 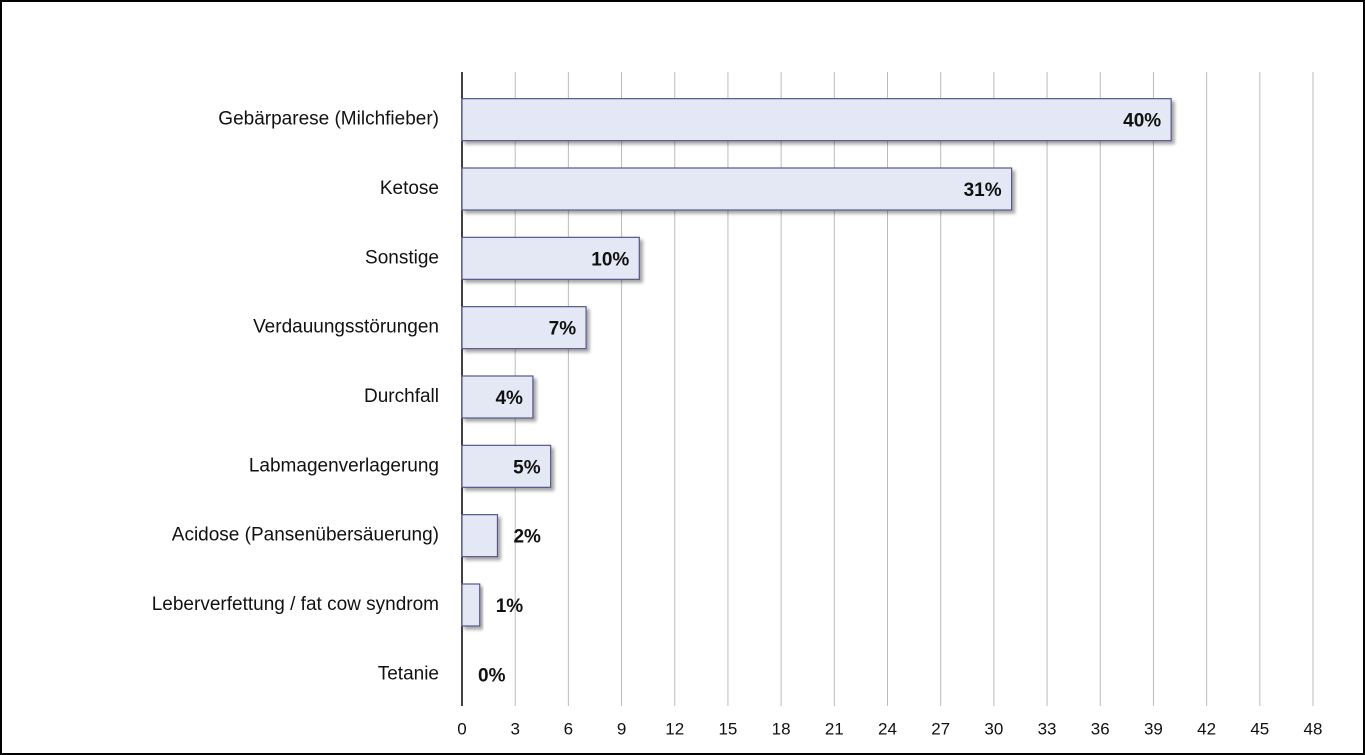 I want to click on x-tick-label: 39, so click(x=1153, y=728).